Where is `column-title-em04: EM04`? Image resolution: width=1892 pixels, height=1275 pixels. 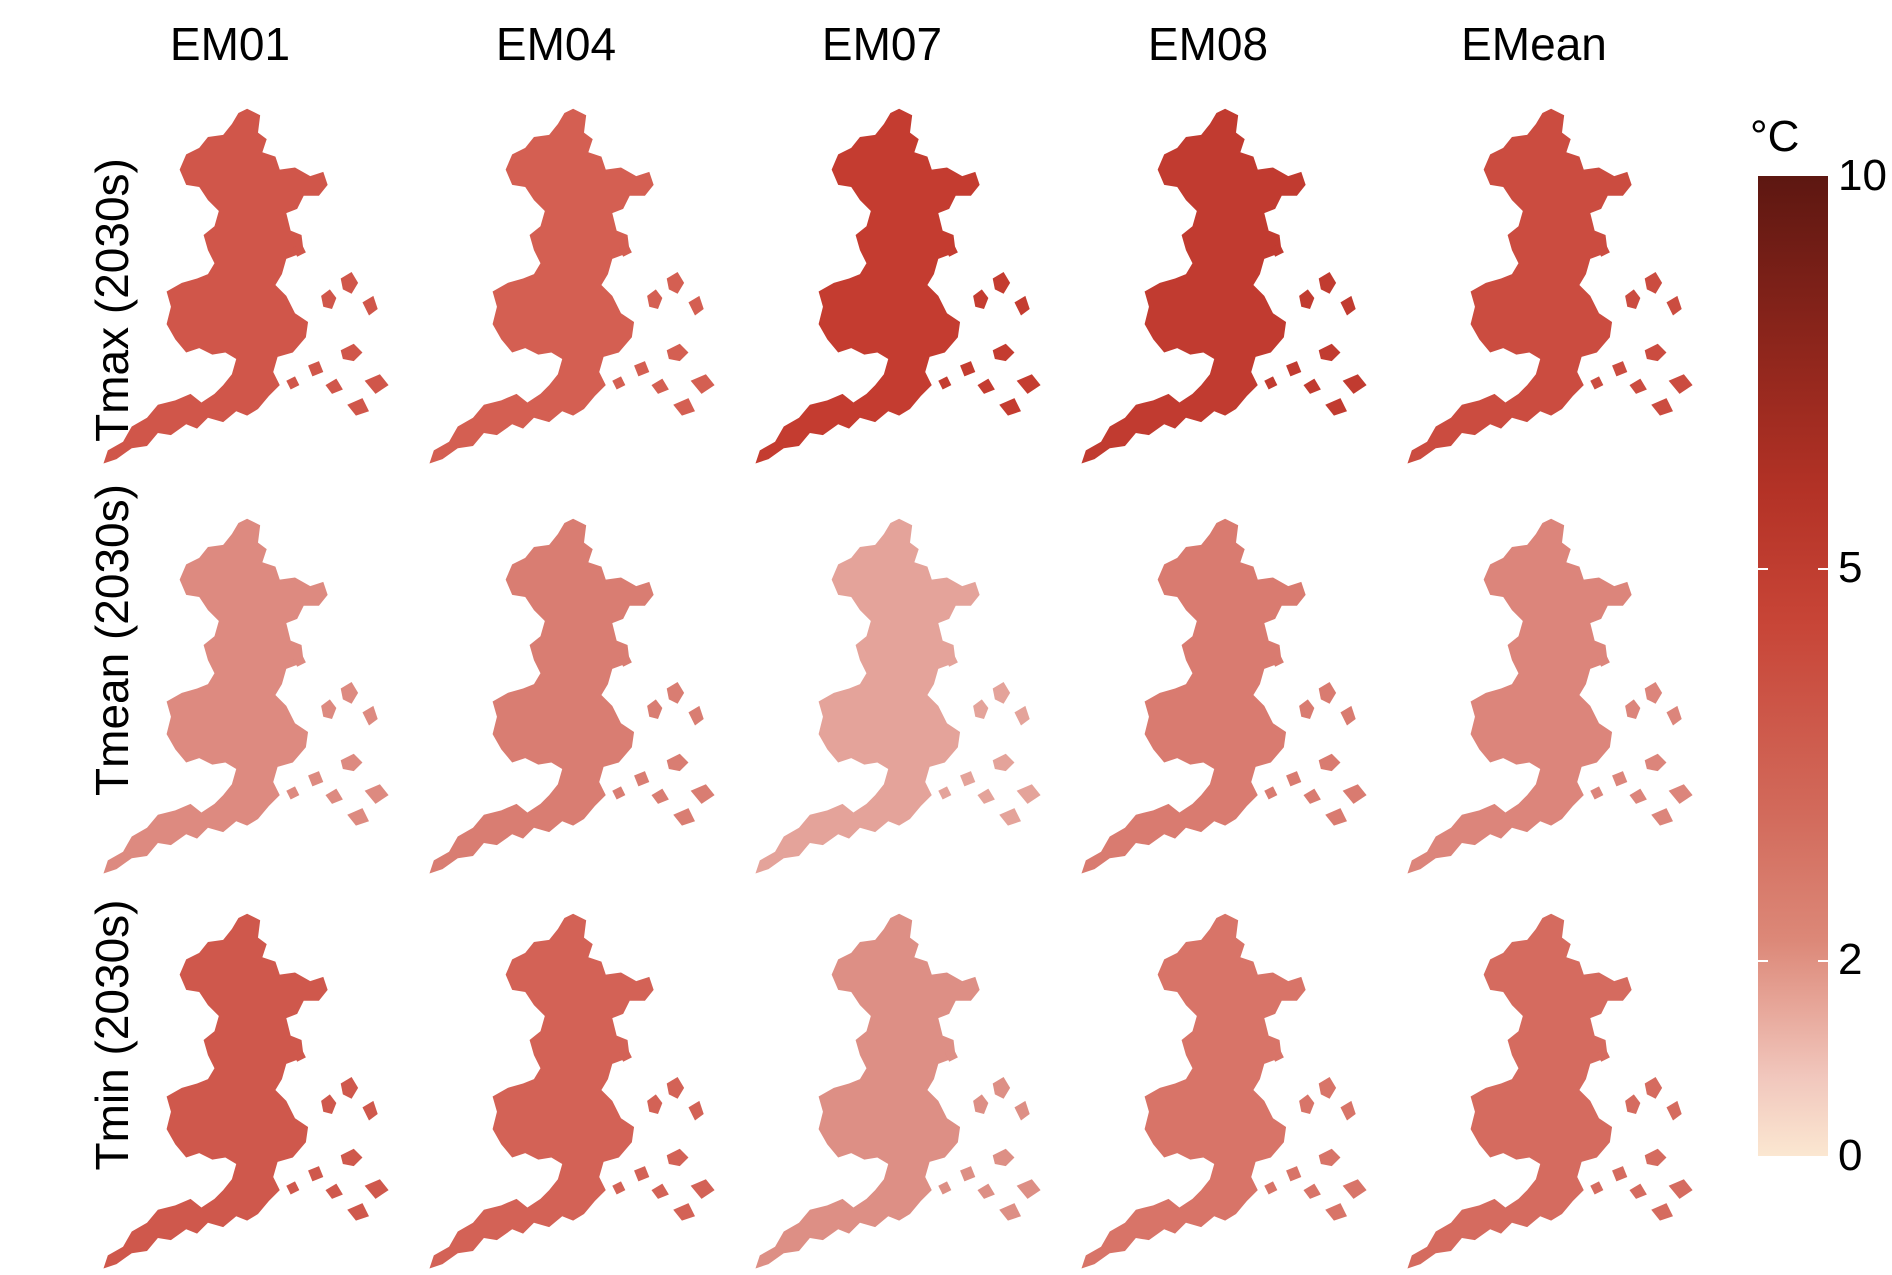 column-title-em04: EM04 is located at coordinates (556, 44).